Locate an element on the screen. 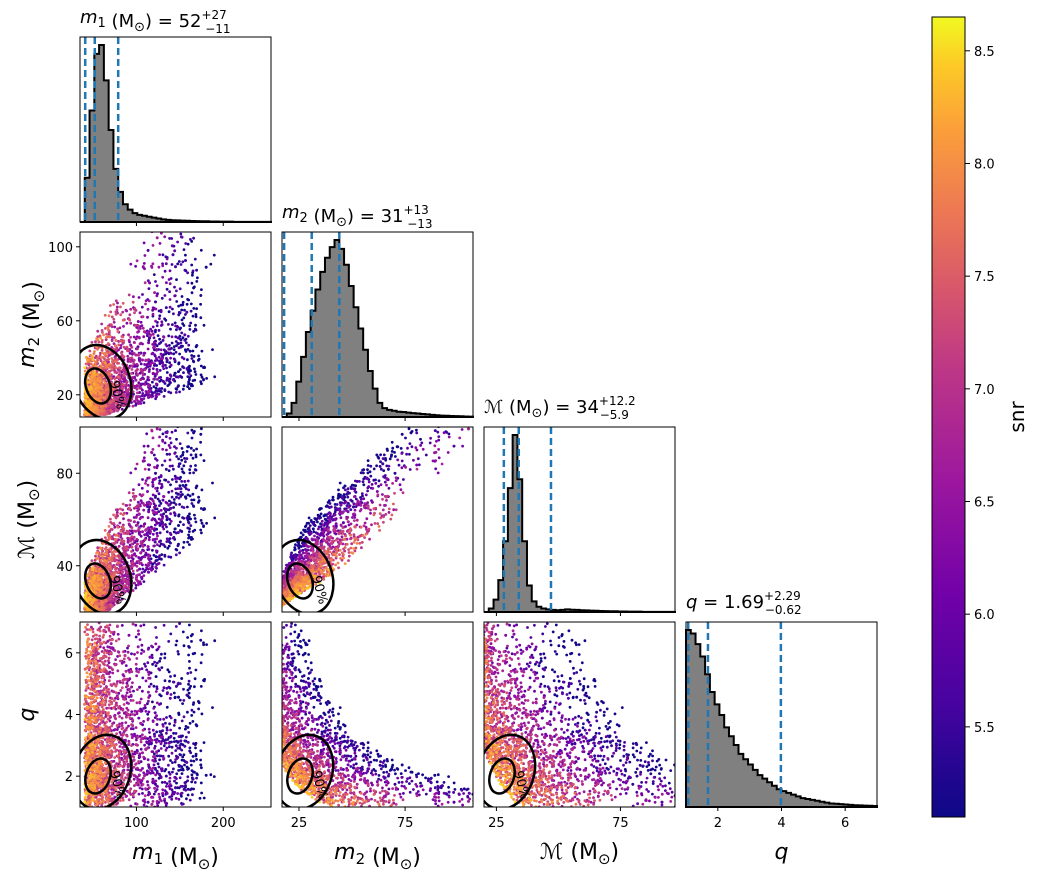 Image resolution: width=1037 pixels, height=874 pixels. scatter-points-m1-m2 is located at coordinates (150, 324).